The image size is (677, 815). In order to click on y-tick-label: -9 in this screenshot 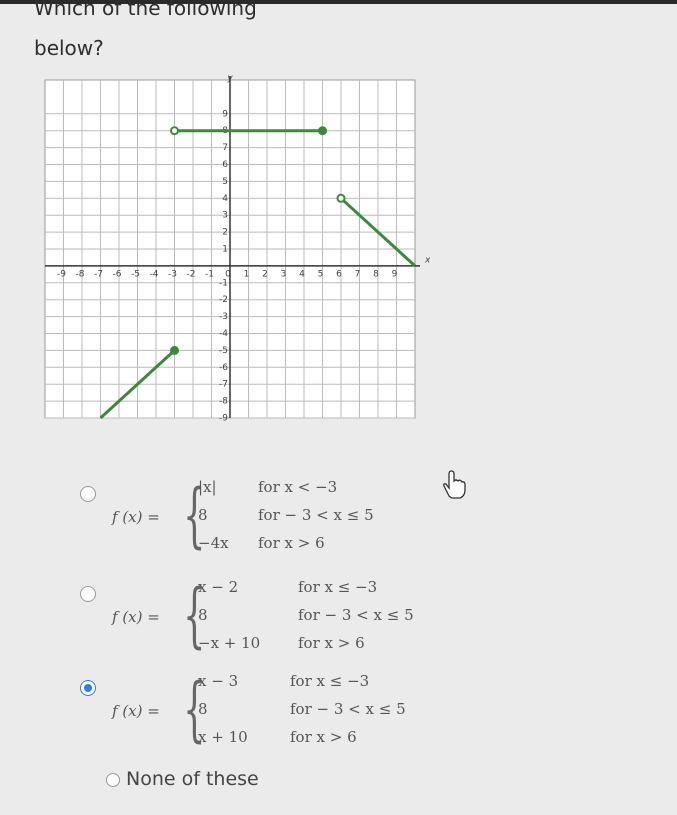, I will do `click(223, 419)`.